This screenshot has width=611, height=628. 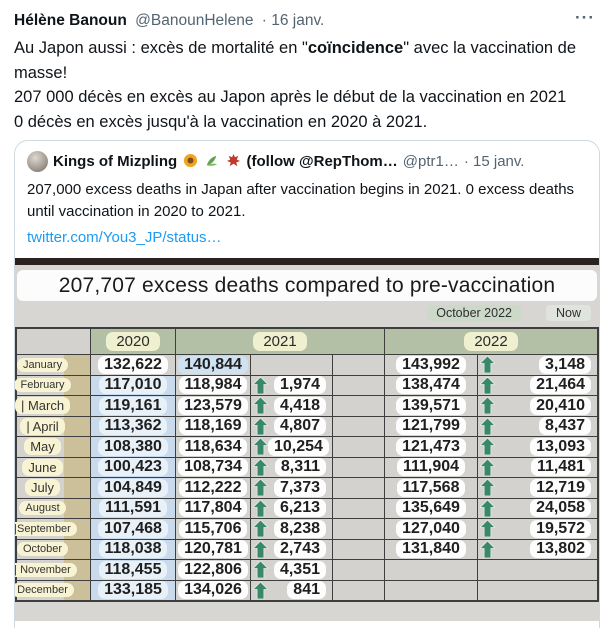 I want to click on value-chip: 132,622, so click(x=133, y=364).